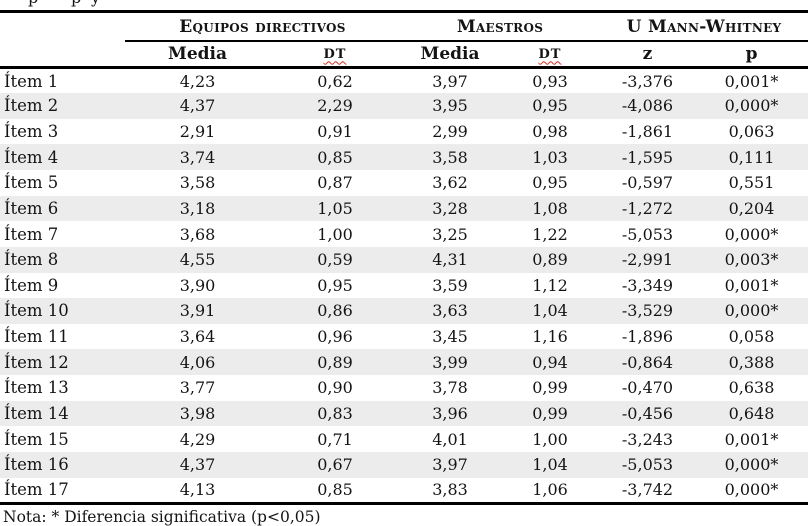  What do you see at coordinates (550, 362) in the screenshot?
I see `cell-m-dt: 0,94` at bounding box center [550, 362].